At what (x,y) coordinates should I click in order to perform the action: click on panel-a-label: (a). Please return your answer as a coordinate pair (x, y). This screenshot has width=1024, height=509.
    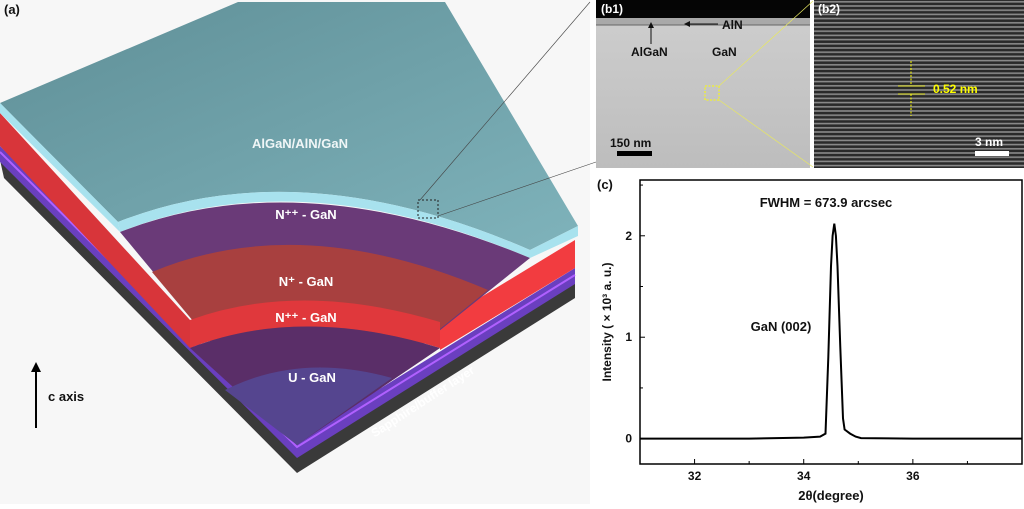
    Looking at the image, I should click on (12, 9).